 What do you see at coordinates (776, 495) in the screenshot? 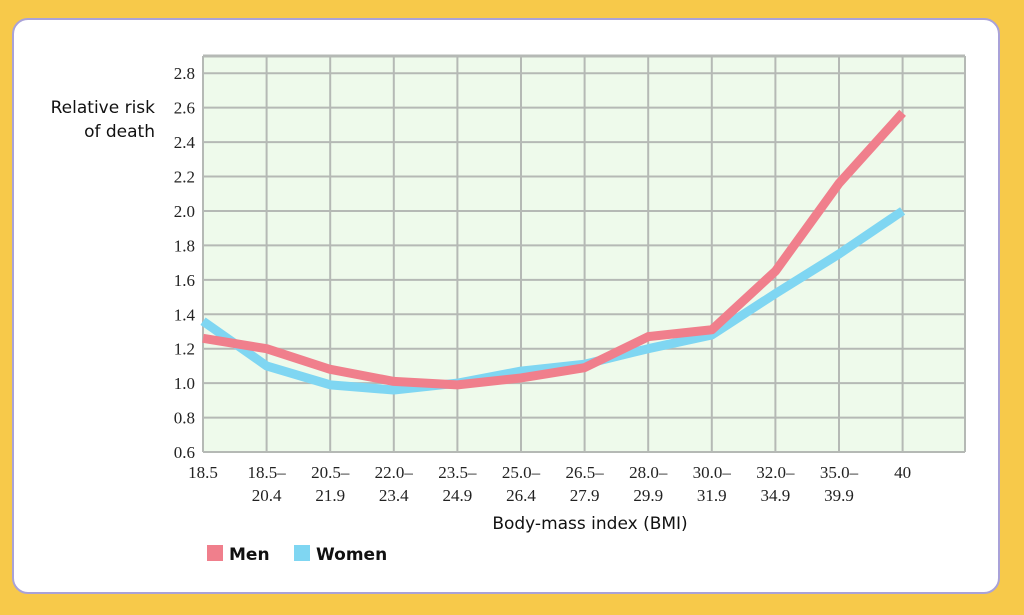
I see `x-tick-label: 34.9` at bounding box center [776, 495].